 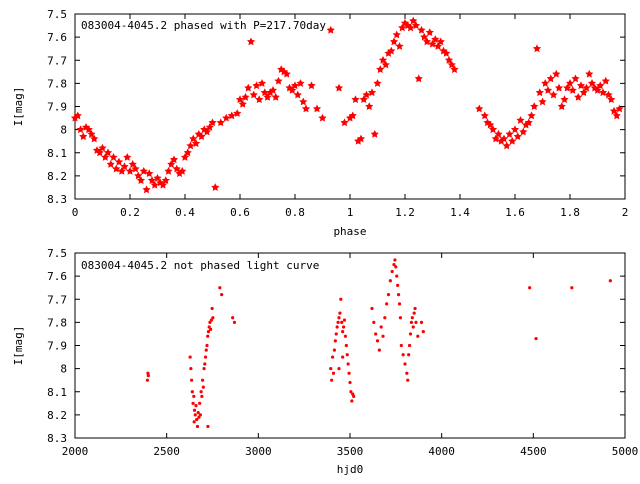 I want to click on y-tick-label: 7.7, so click(x=57, y=299).